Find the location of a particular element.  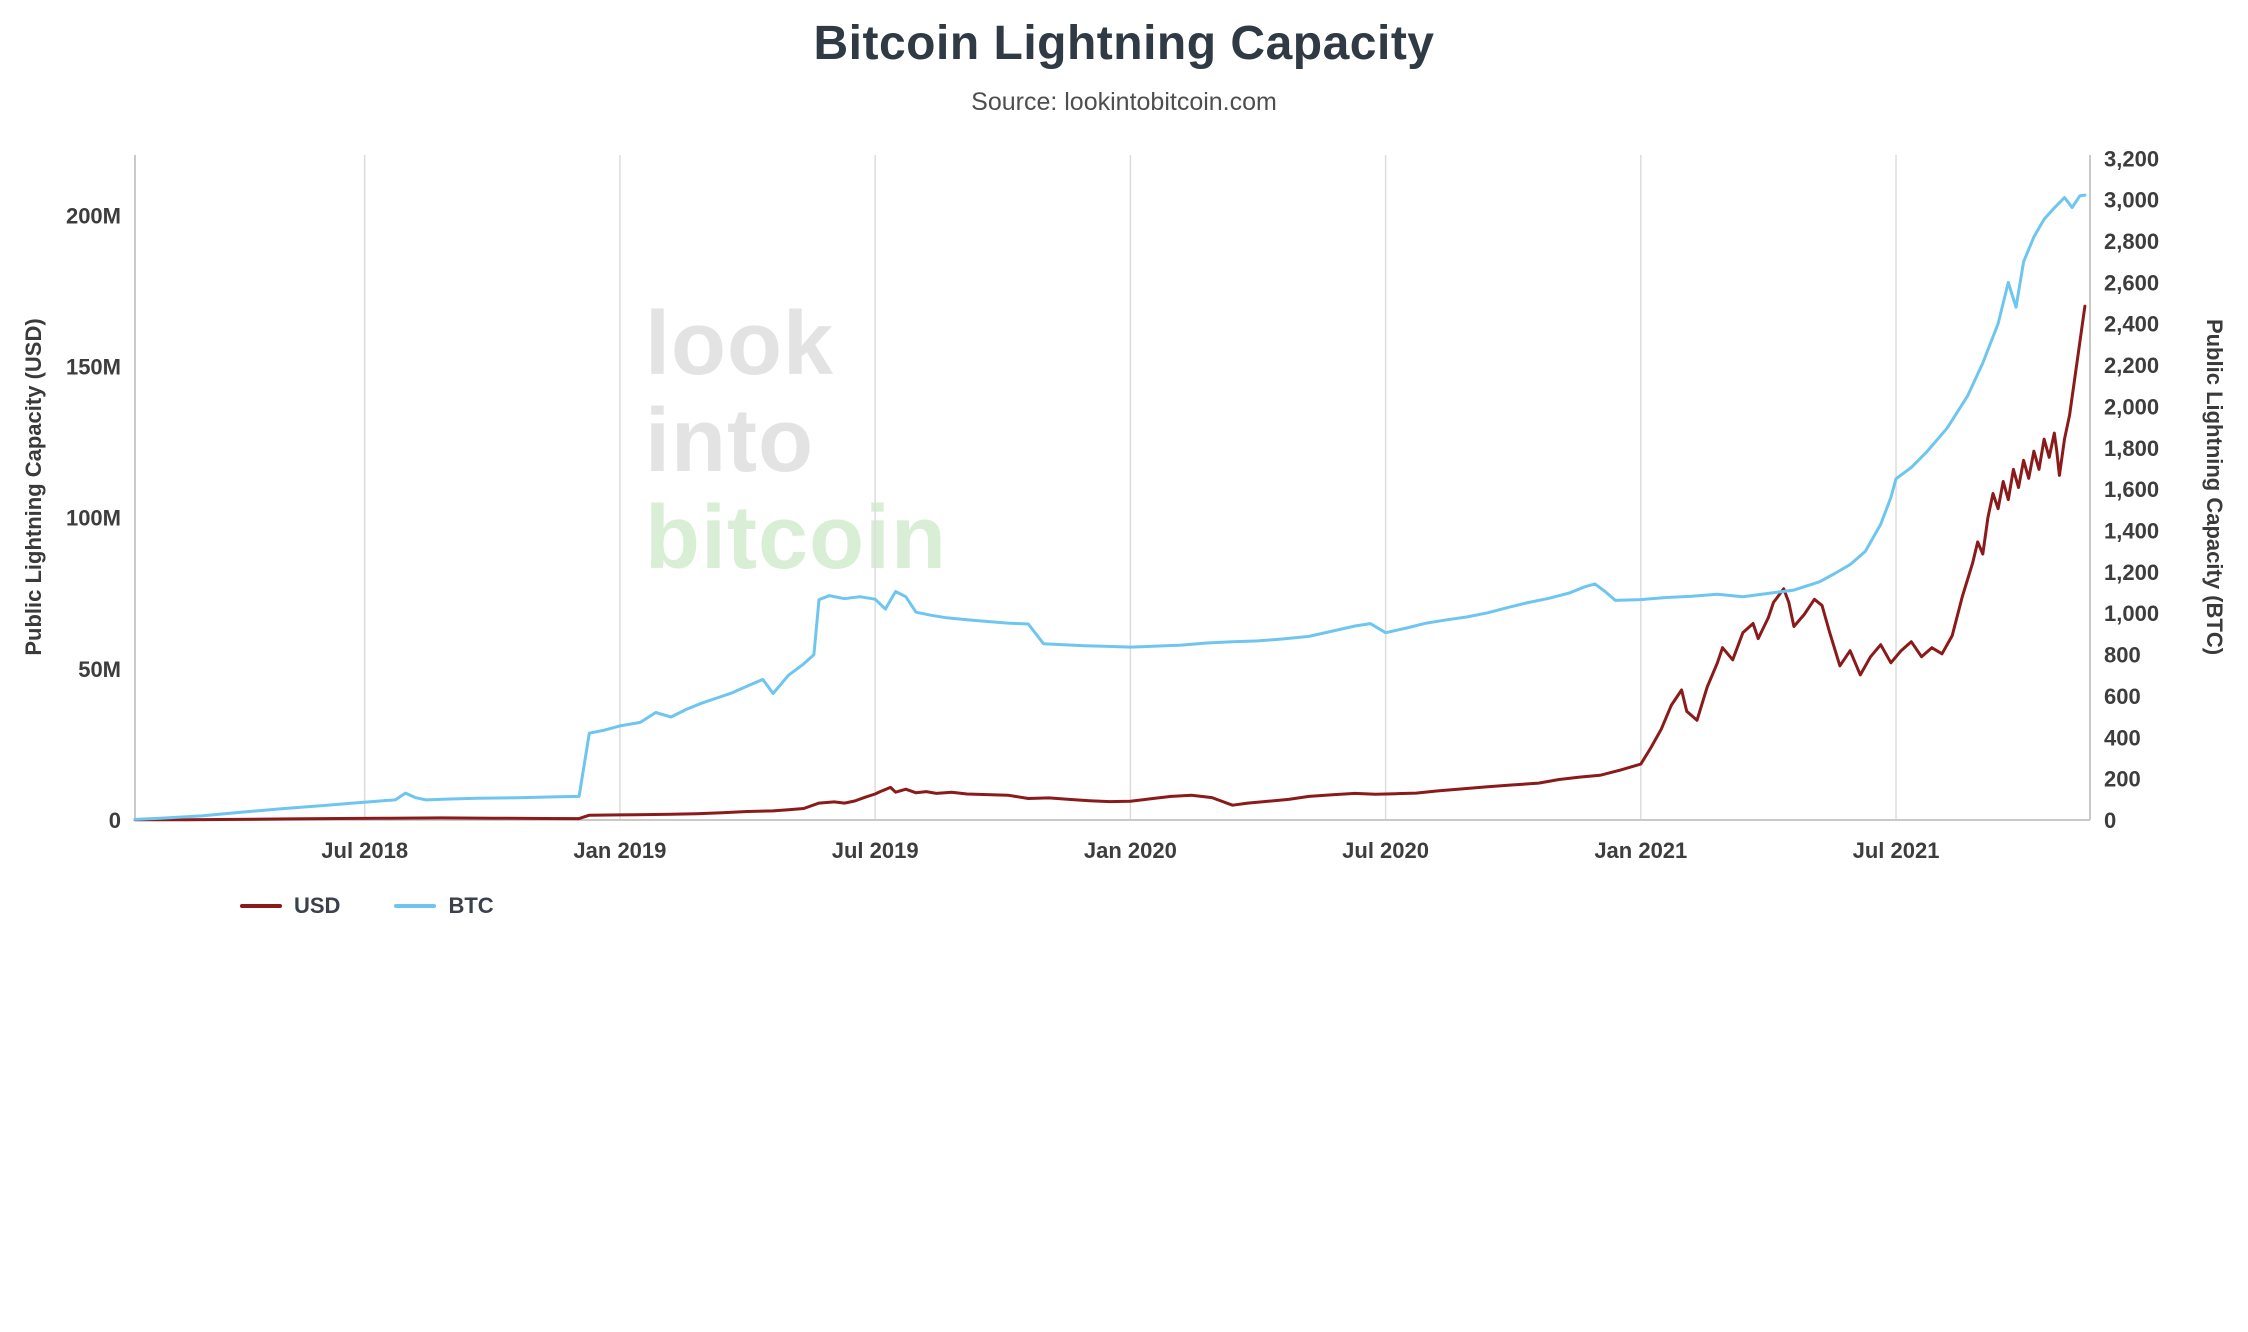

chart-legend: USD BTC is located at coordinates (367, 906).